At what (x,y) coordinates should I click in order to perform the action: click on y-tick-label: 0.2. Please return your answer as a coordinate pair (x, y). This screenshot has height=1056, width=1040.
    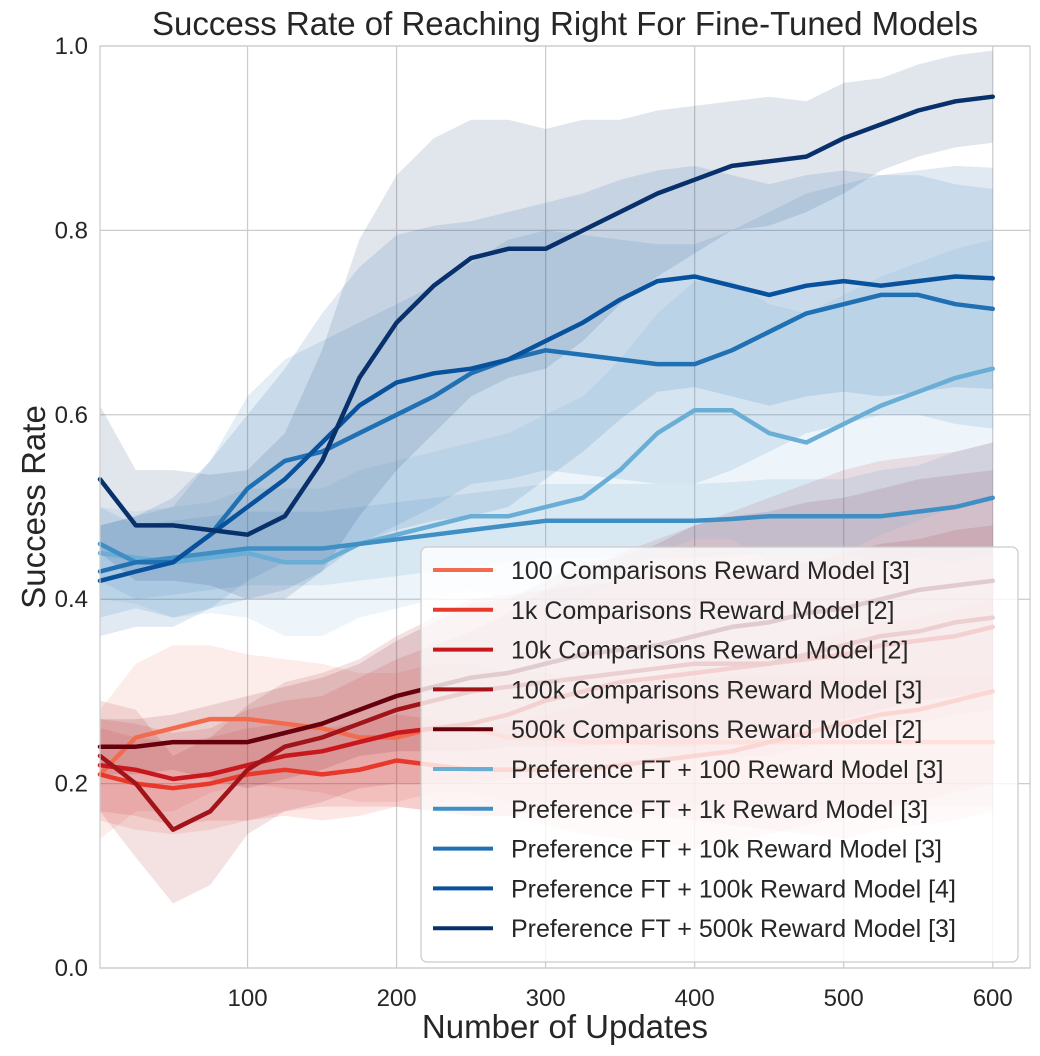
    Looking at the image, I should click on (71, 784).